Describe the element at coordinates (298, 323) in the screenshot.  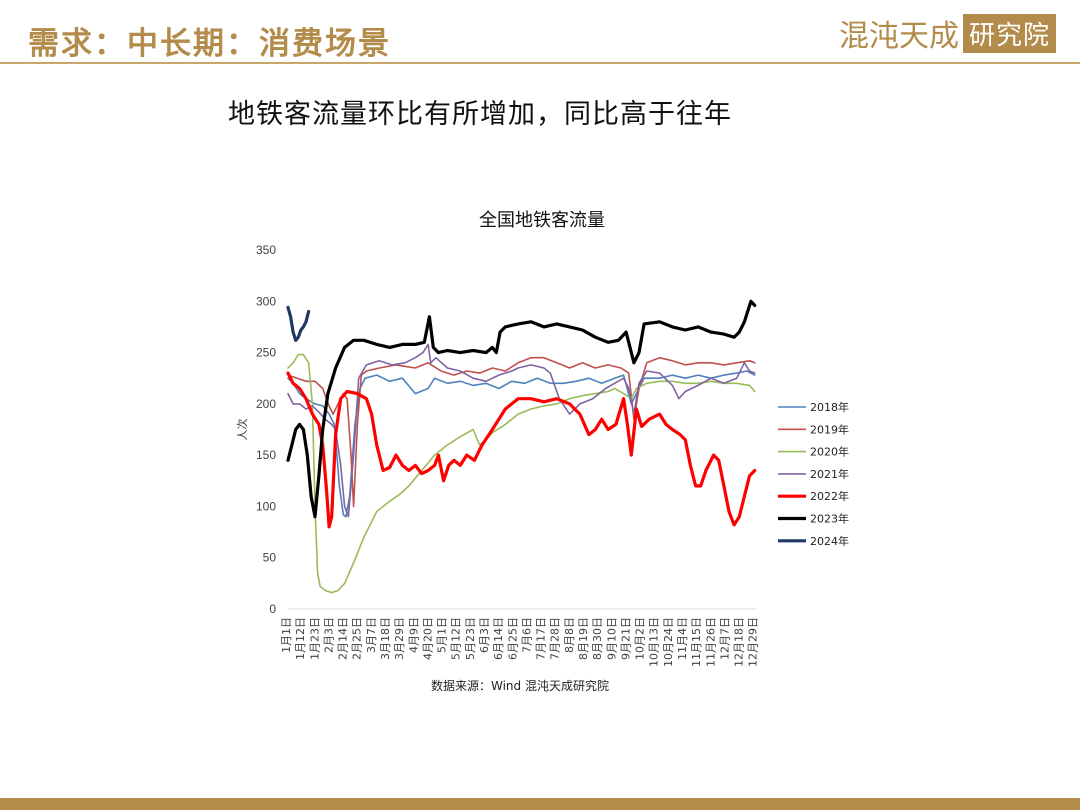
I see `series-line-2024年` at that location.